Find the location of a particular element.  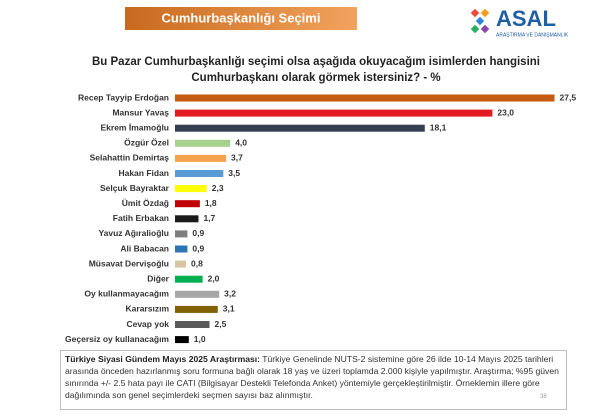

value-label: 18,1 is located at coordinates (438, 127).